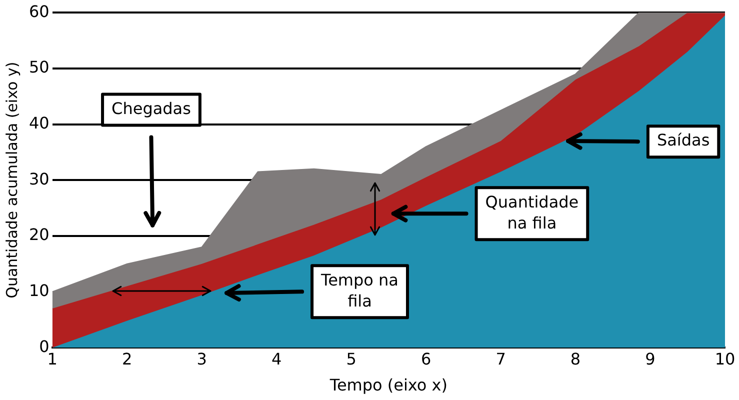 This screenshot has height=400, width=739. I want to click on x-tick-label: 7, so click(501, 358).